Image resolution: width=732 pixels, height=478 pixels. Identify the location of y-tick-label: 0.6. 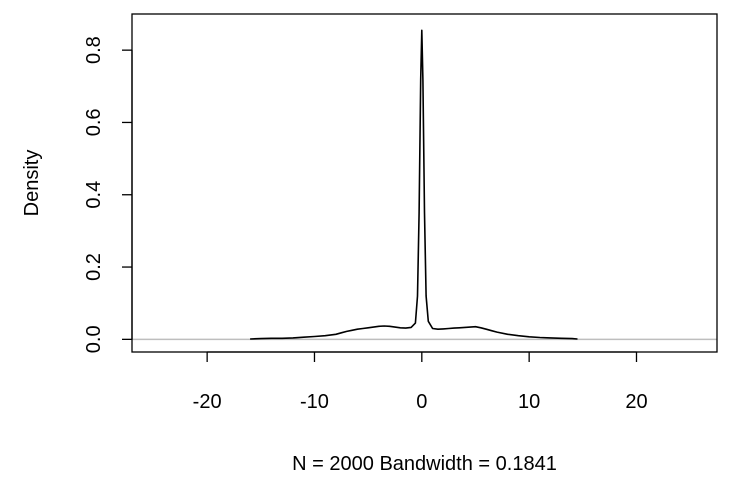
(94, 122).